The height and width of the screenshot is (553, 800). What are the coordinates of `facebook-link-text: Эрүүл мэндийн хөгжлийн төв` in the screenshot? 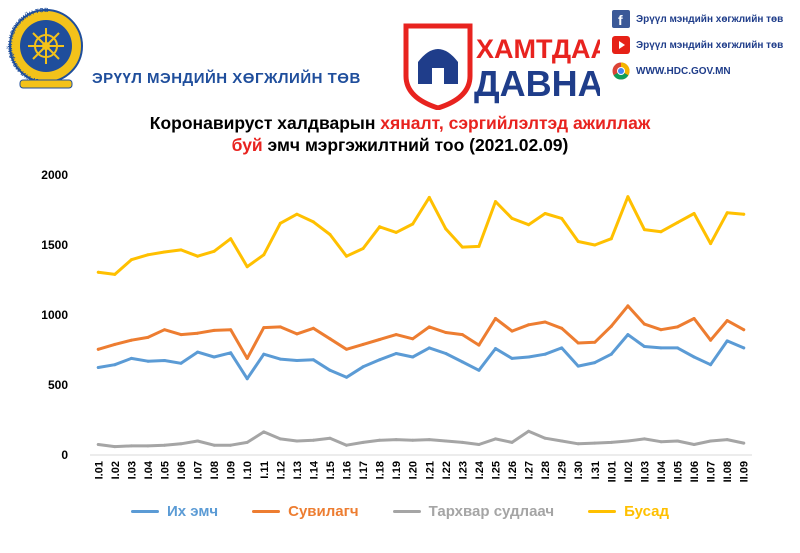 It's located at (710, 19).